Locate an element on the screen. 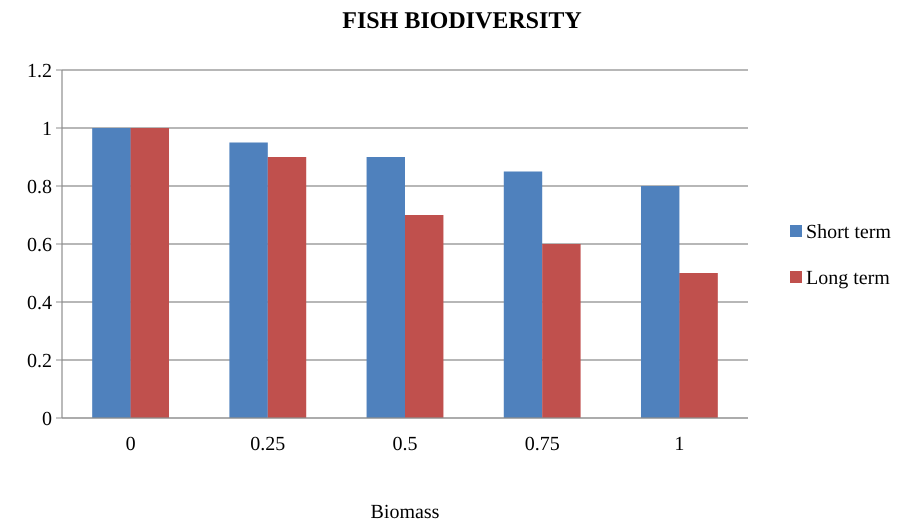 This screenshot has height=524, width=924. x-tick-label: 0.25 is located at coordinates (268, 444).